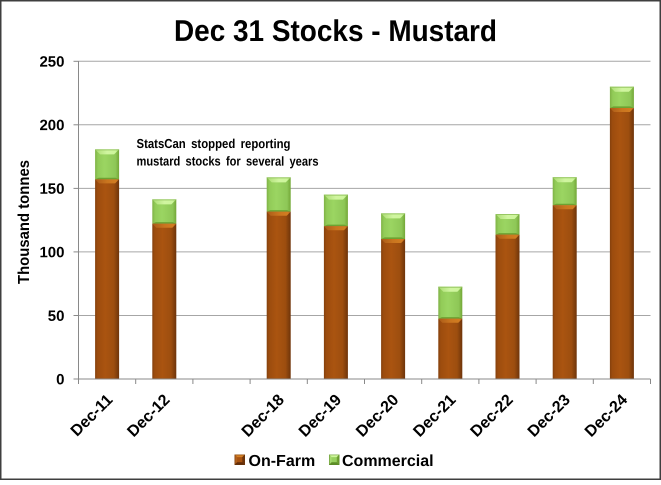 This screenshot has height=485, width=661. I want to click on svg-text: 200, so click(51, 125).